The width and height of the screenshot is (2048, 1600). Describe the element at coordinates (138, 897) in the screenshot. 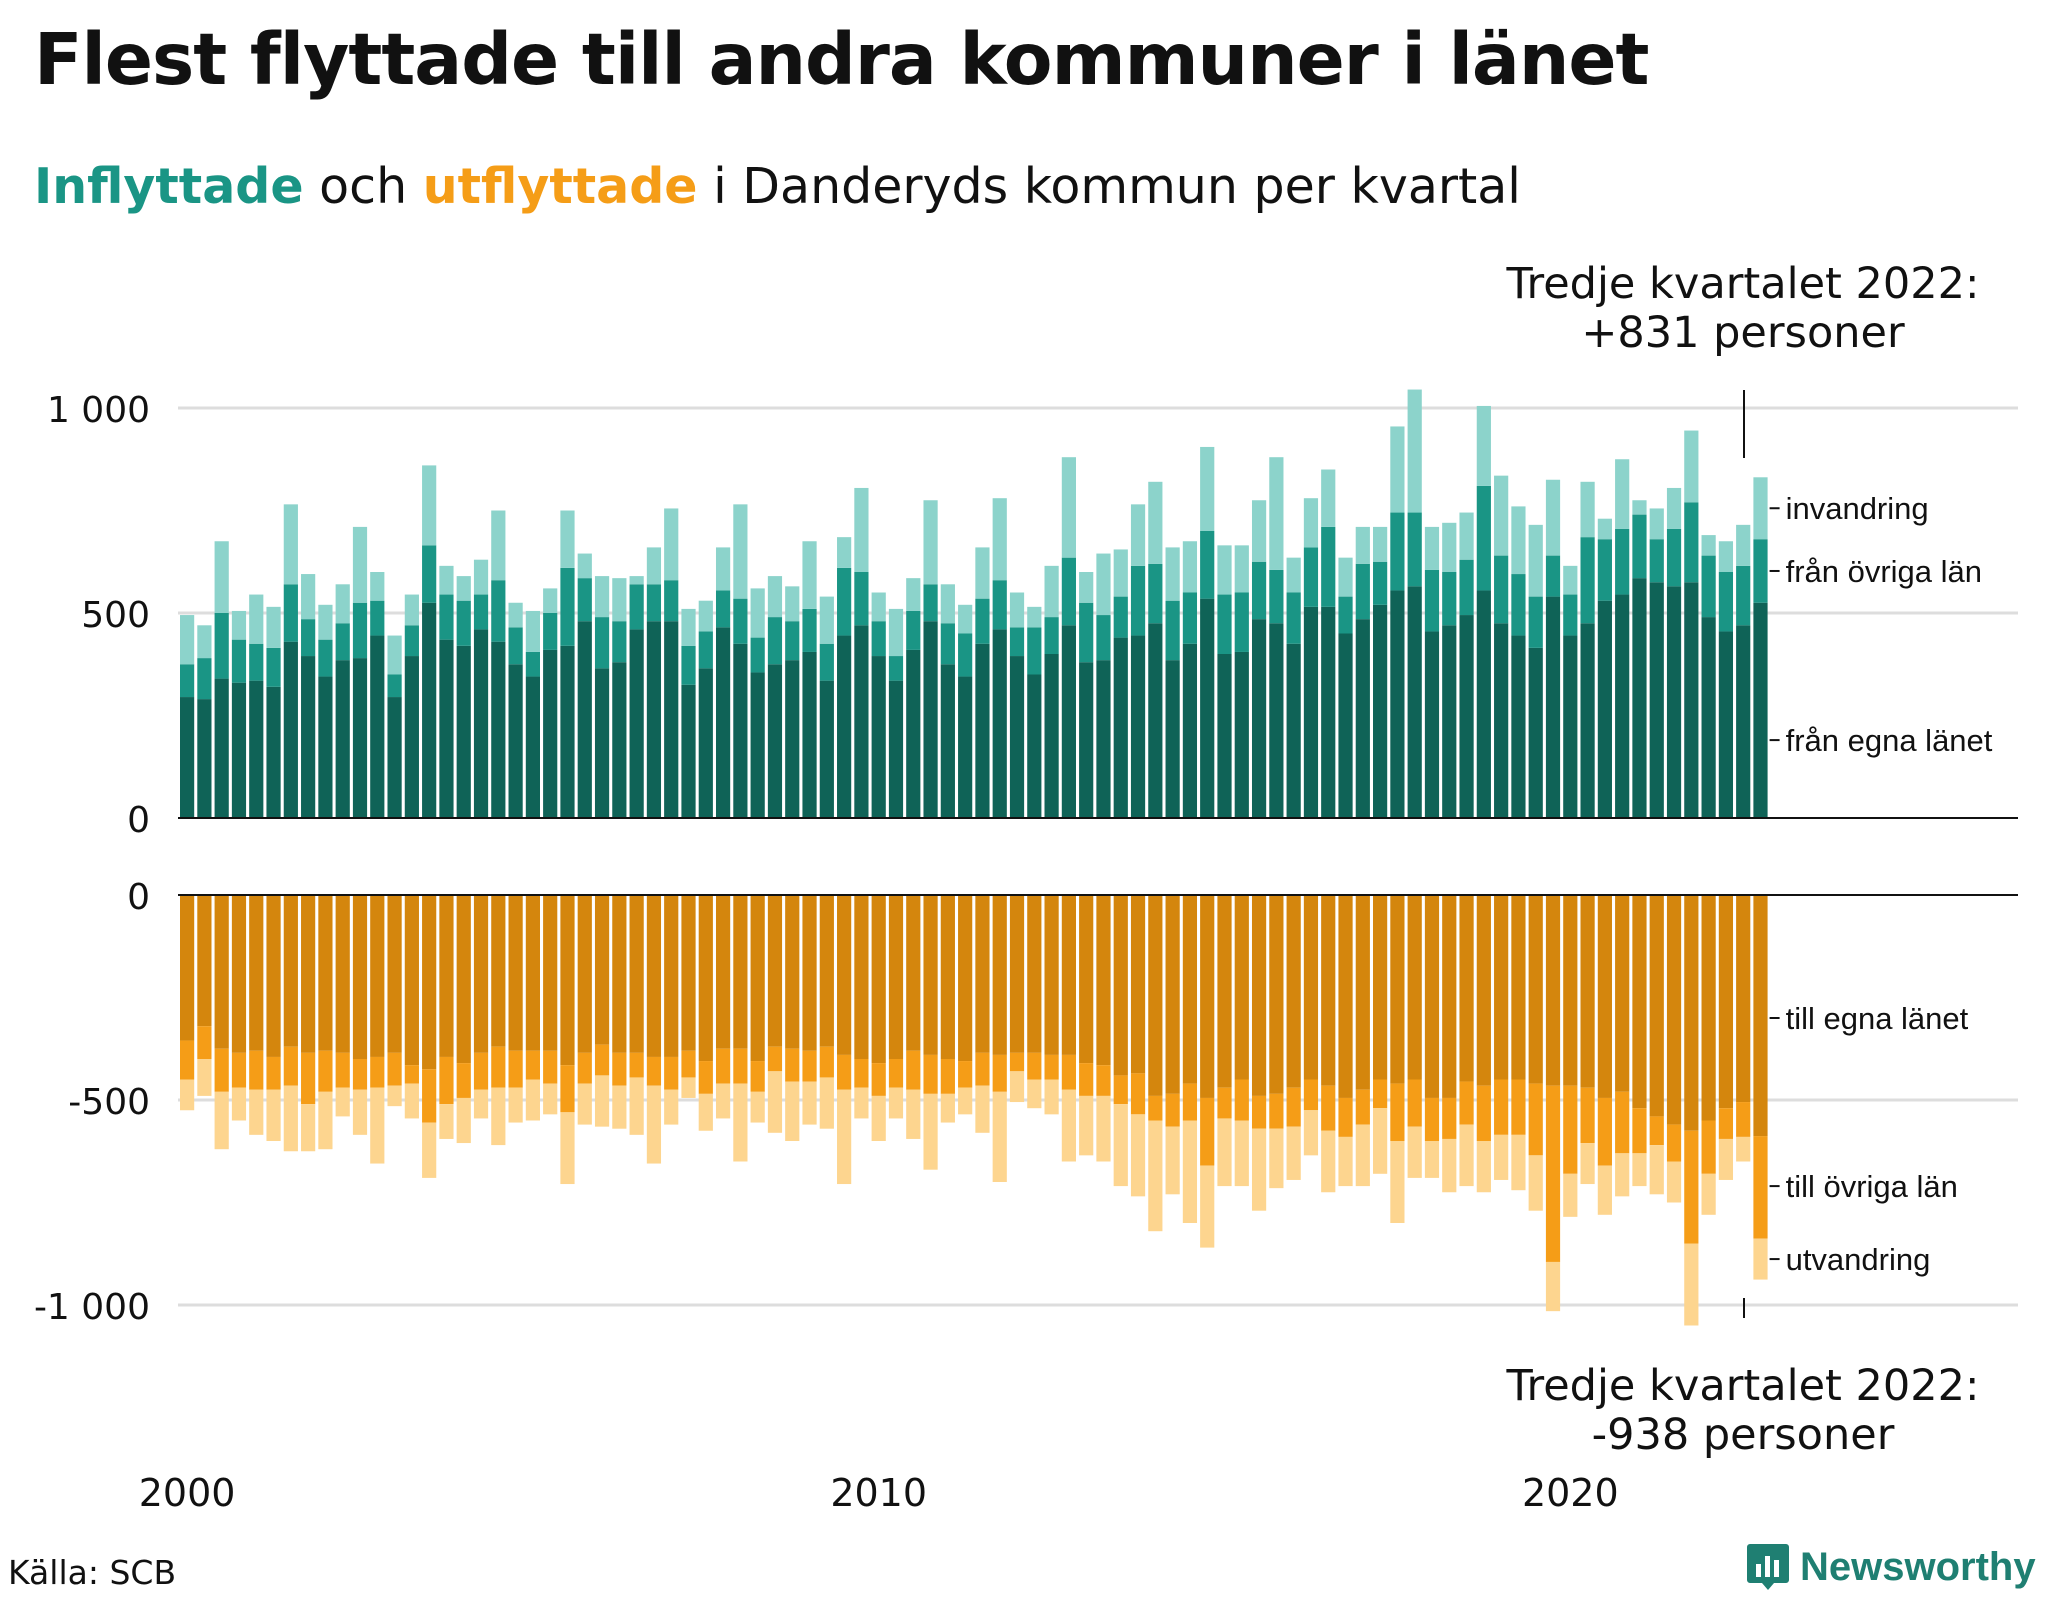

I see `y-tick-label: 0` at that location.